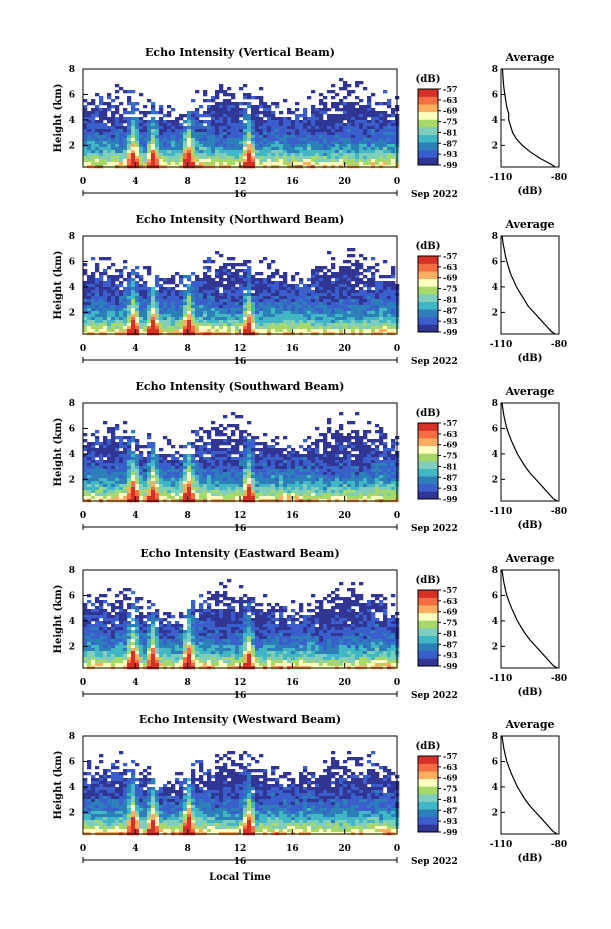 The width and height of the screenshot is (611, 929). I want to click on colorbar-swatch, so click(428, 290).